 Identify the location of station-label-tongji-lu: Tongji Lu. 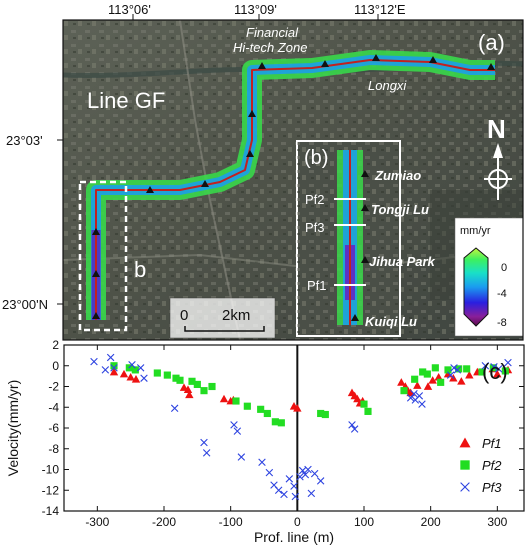
(400, 209).